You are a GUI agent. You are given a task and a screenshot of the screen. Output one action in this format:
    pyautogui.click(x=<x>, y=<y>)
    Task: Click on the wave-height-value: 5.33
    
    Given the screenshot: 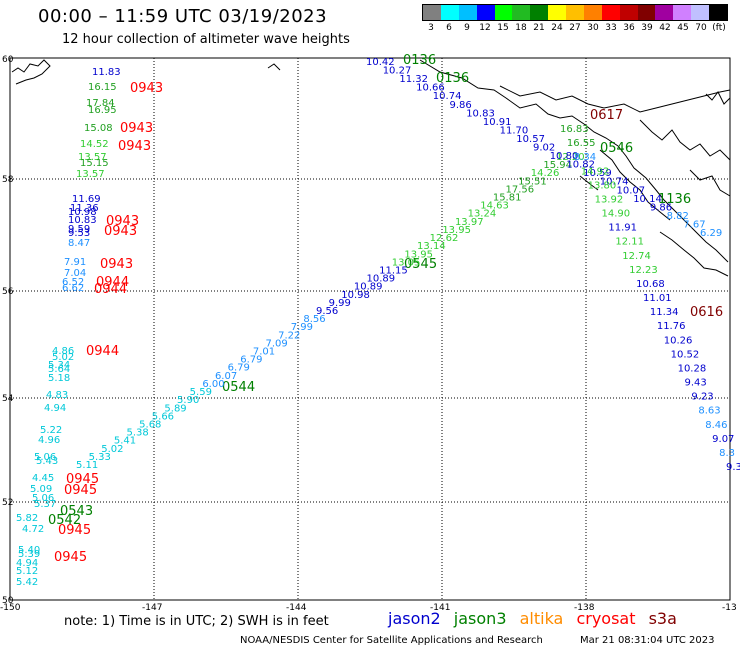 What is the action you would take?
    pyautogui.click(x=100, y=457)
    